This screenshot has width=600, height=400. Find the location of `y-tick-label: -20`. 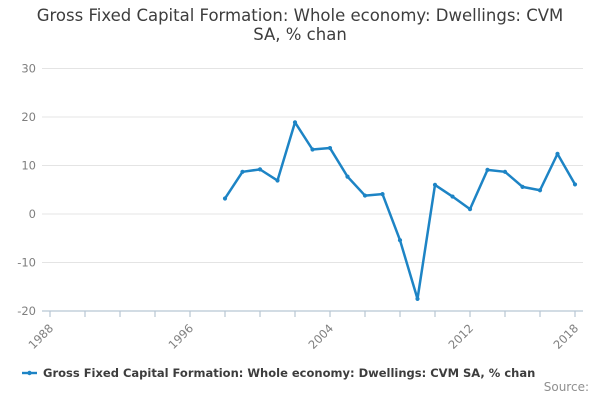

y-tick-label: -20 is located at coordinates (26, 311).